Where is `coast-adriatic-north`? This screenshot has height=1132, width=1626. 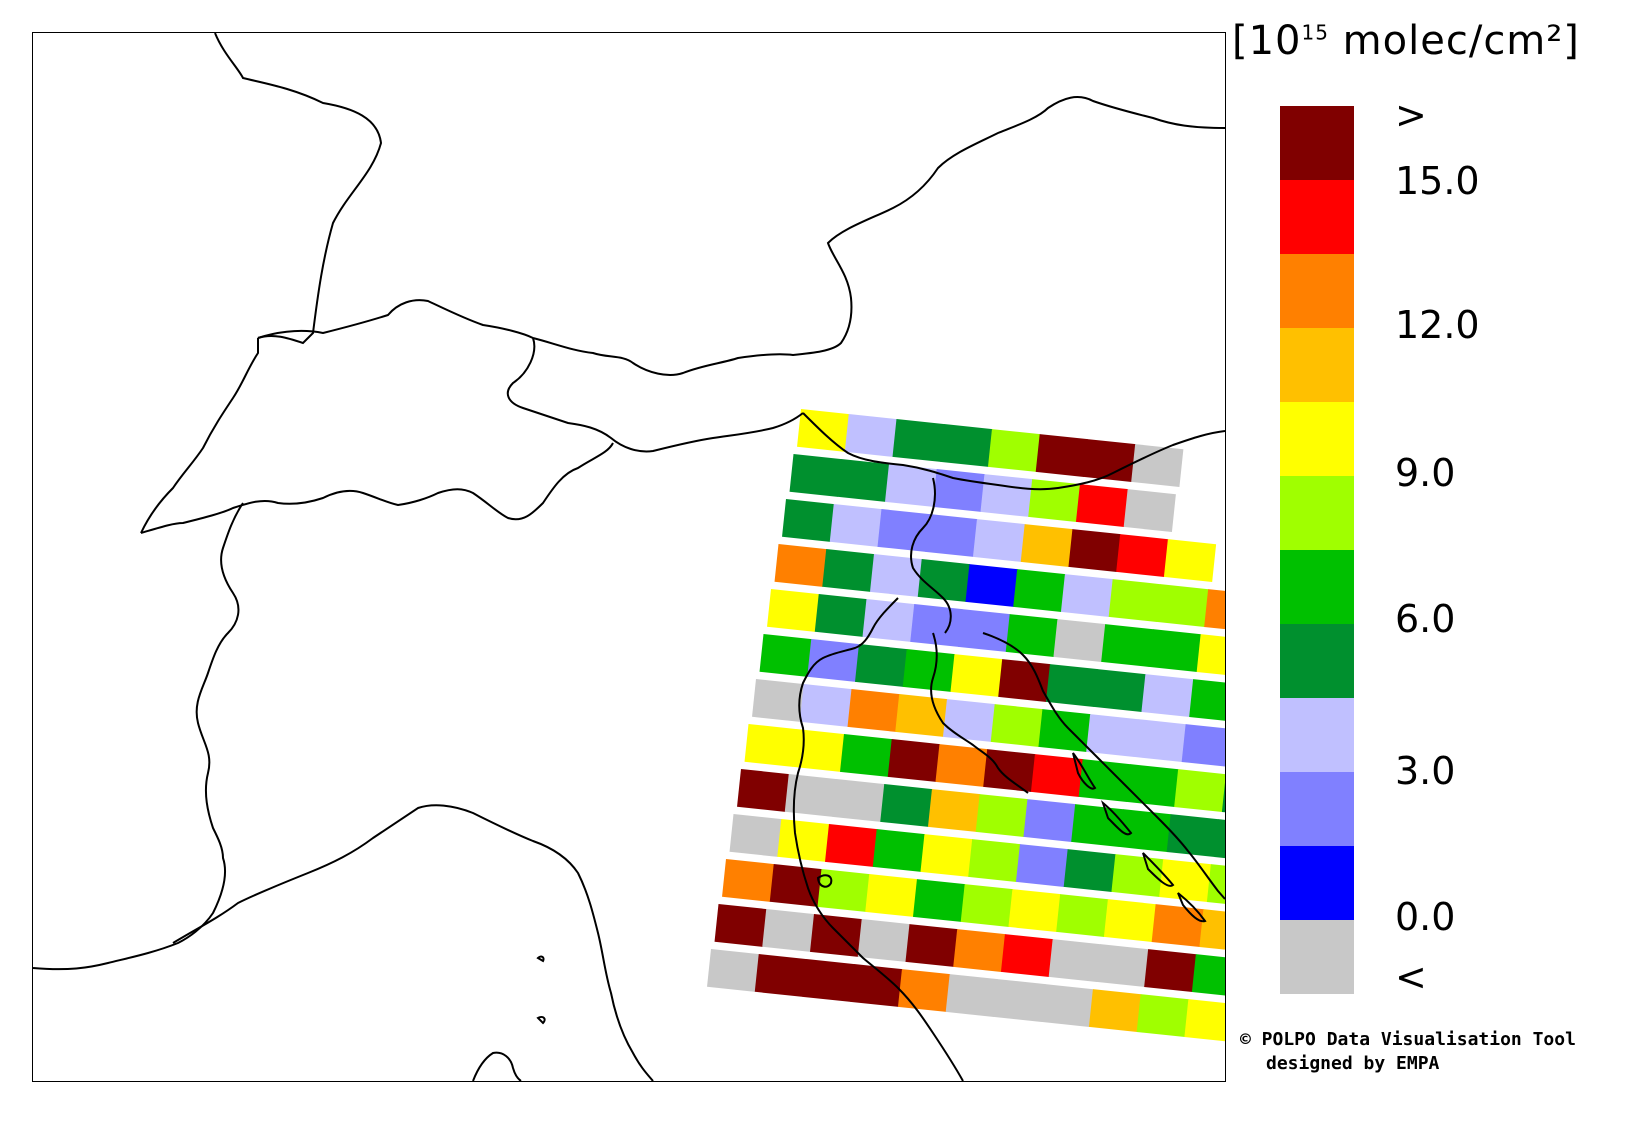
coast-adriatic-north is located at coordinates (878, 839).